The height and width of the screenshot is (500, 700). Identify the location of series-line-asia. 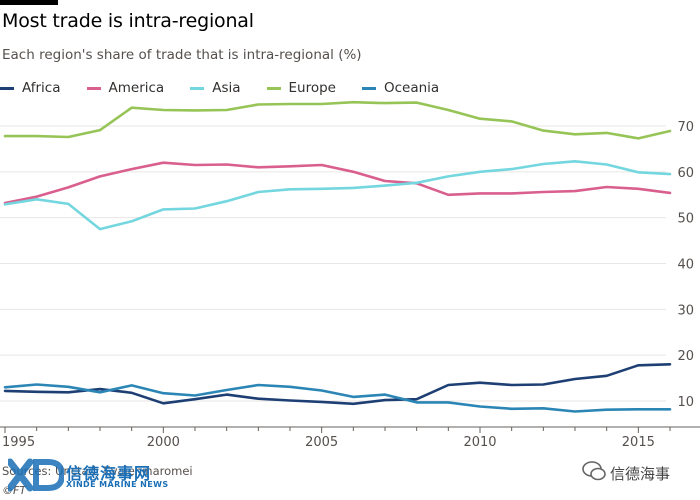
(337, 195).